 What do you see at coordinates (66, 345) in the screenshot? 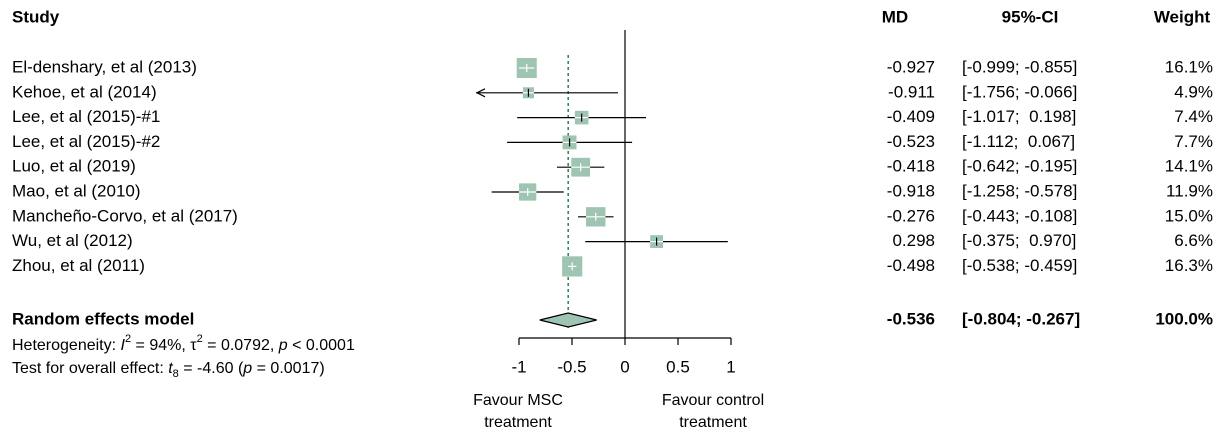
I see `text: Heterogeneity:` at bounding box center [66, 345].